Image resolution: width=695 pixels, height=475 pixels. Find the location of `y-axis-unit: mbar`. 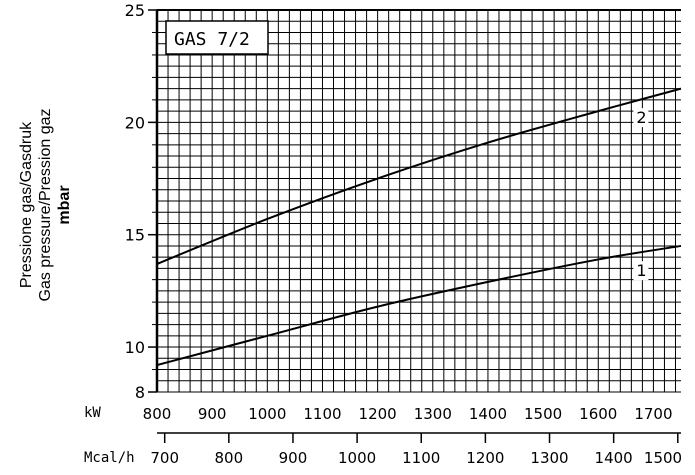

y-axis-unit: mbar is located at coordinates (64, 204).